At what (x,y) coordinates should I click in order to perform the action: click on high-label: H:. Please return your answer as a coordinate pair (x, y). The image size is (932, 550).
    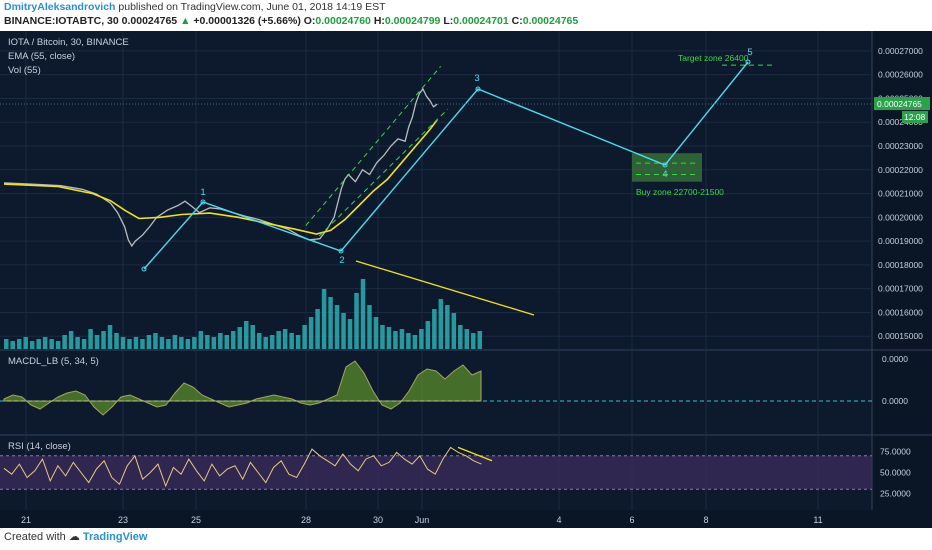
    Looking at the image, I should click on (379, 21).